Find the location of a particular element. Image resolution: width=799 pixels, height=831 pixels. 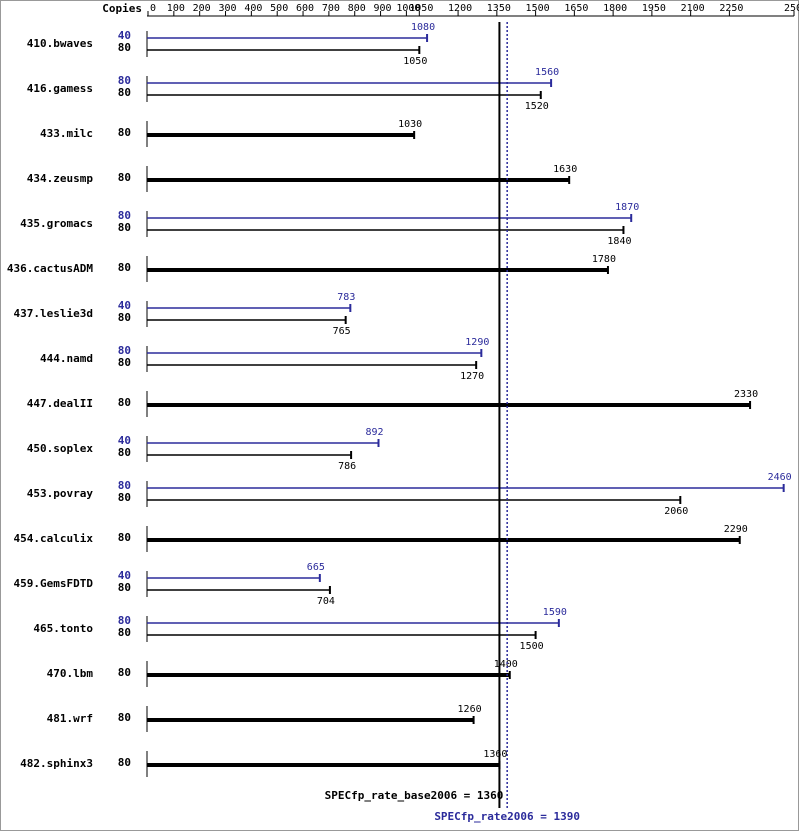

value-label: 1560 is located at coordinates (547, 72).